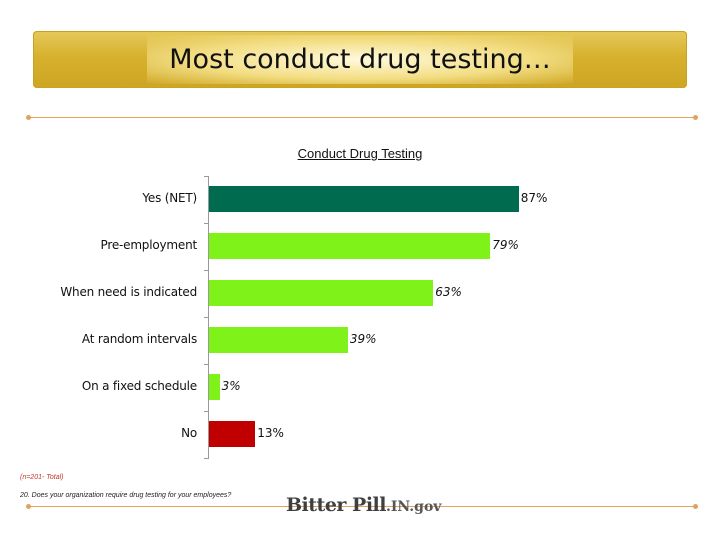  I want to click on category-label: No, so click(189, 433).